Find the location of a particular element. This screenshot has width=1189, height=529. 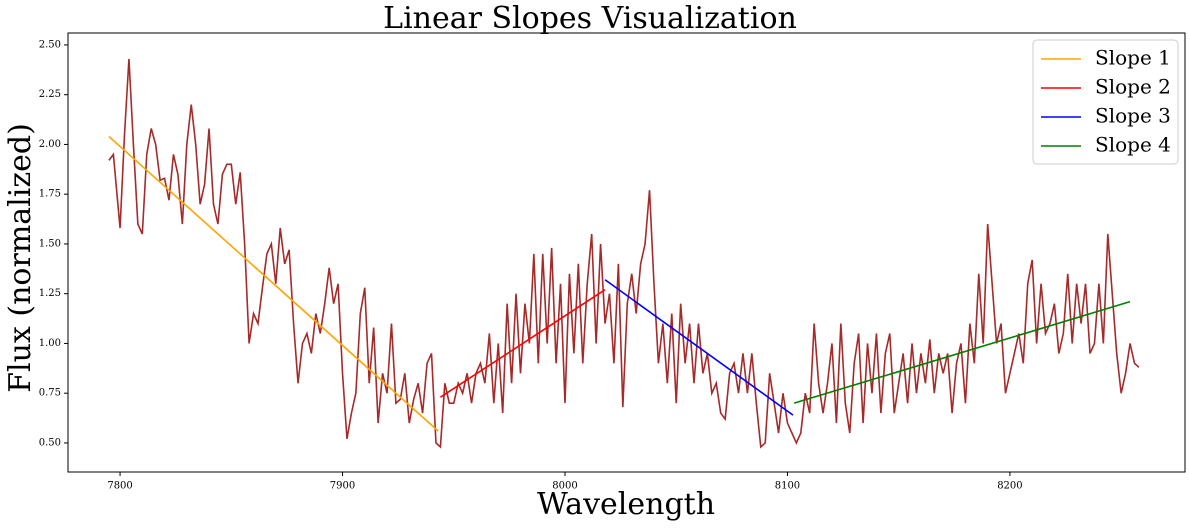

legend-label: Slope 4 is located at coordinates (1133, 145).